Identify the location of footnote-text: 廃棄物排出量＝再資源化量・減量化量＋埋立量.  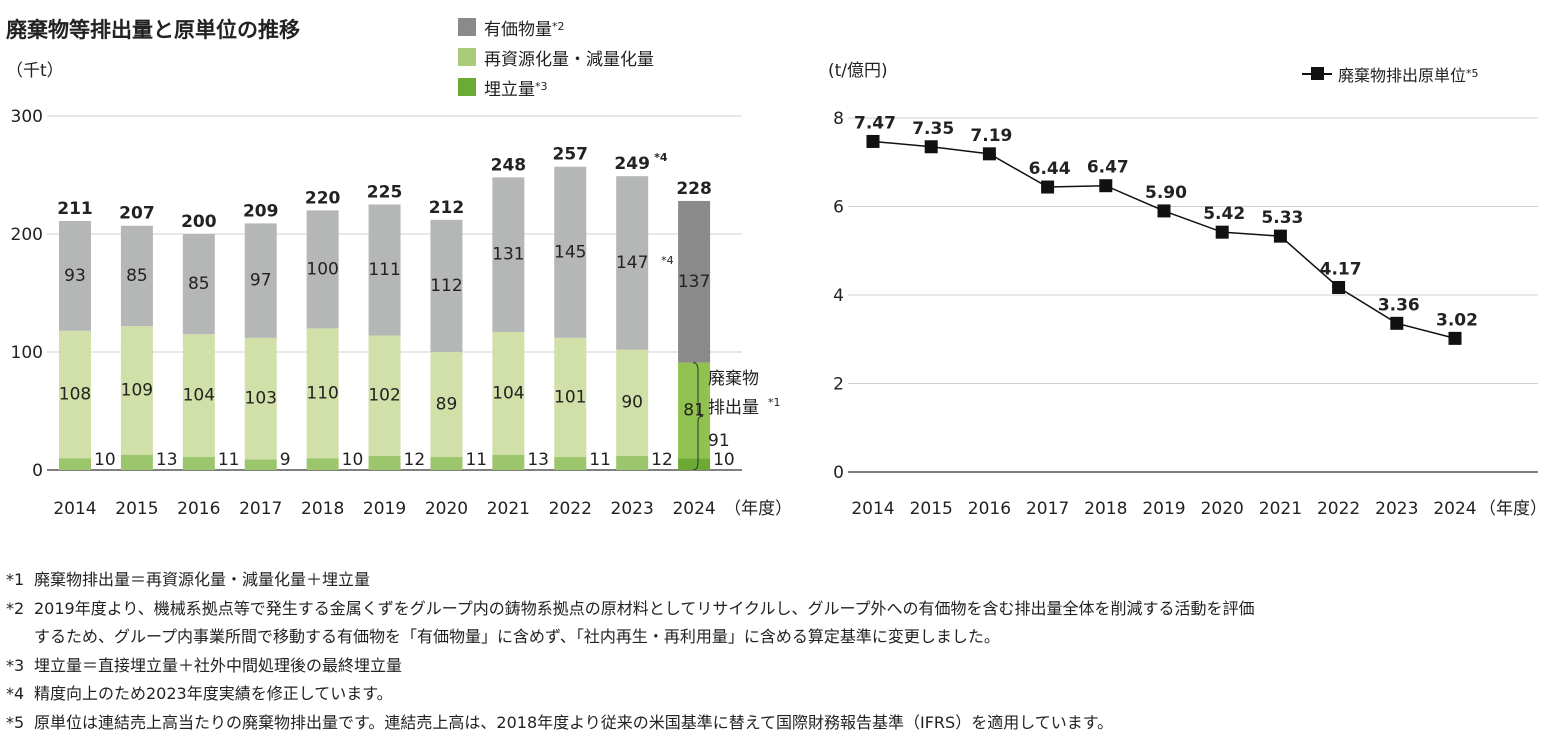
(202, 579).